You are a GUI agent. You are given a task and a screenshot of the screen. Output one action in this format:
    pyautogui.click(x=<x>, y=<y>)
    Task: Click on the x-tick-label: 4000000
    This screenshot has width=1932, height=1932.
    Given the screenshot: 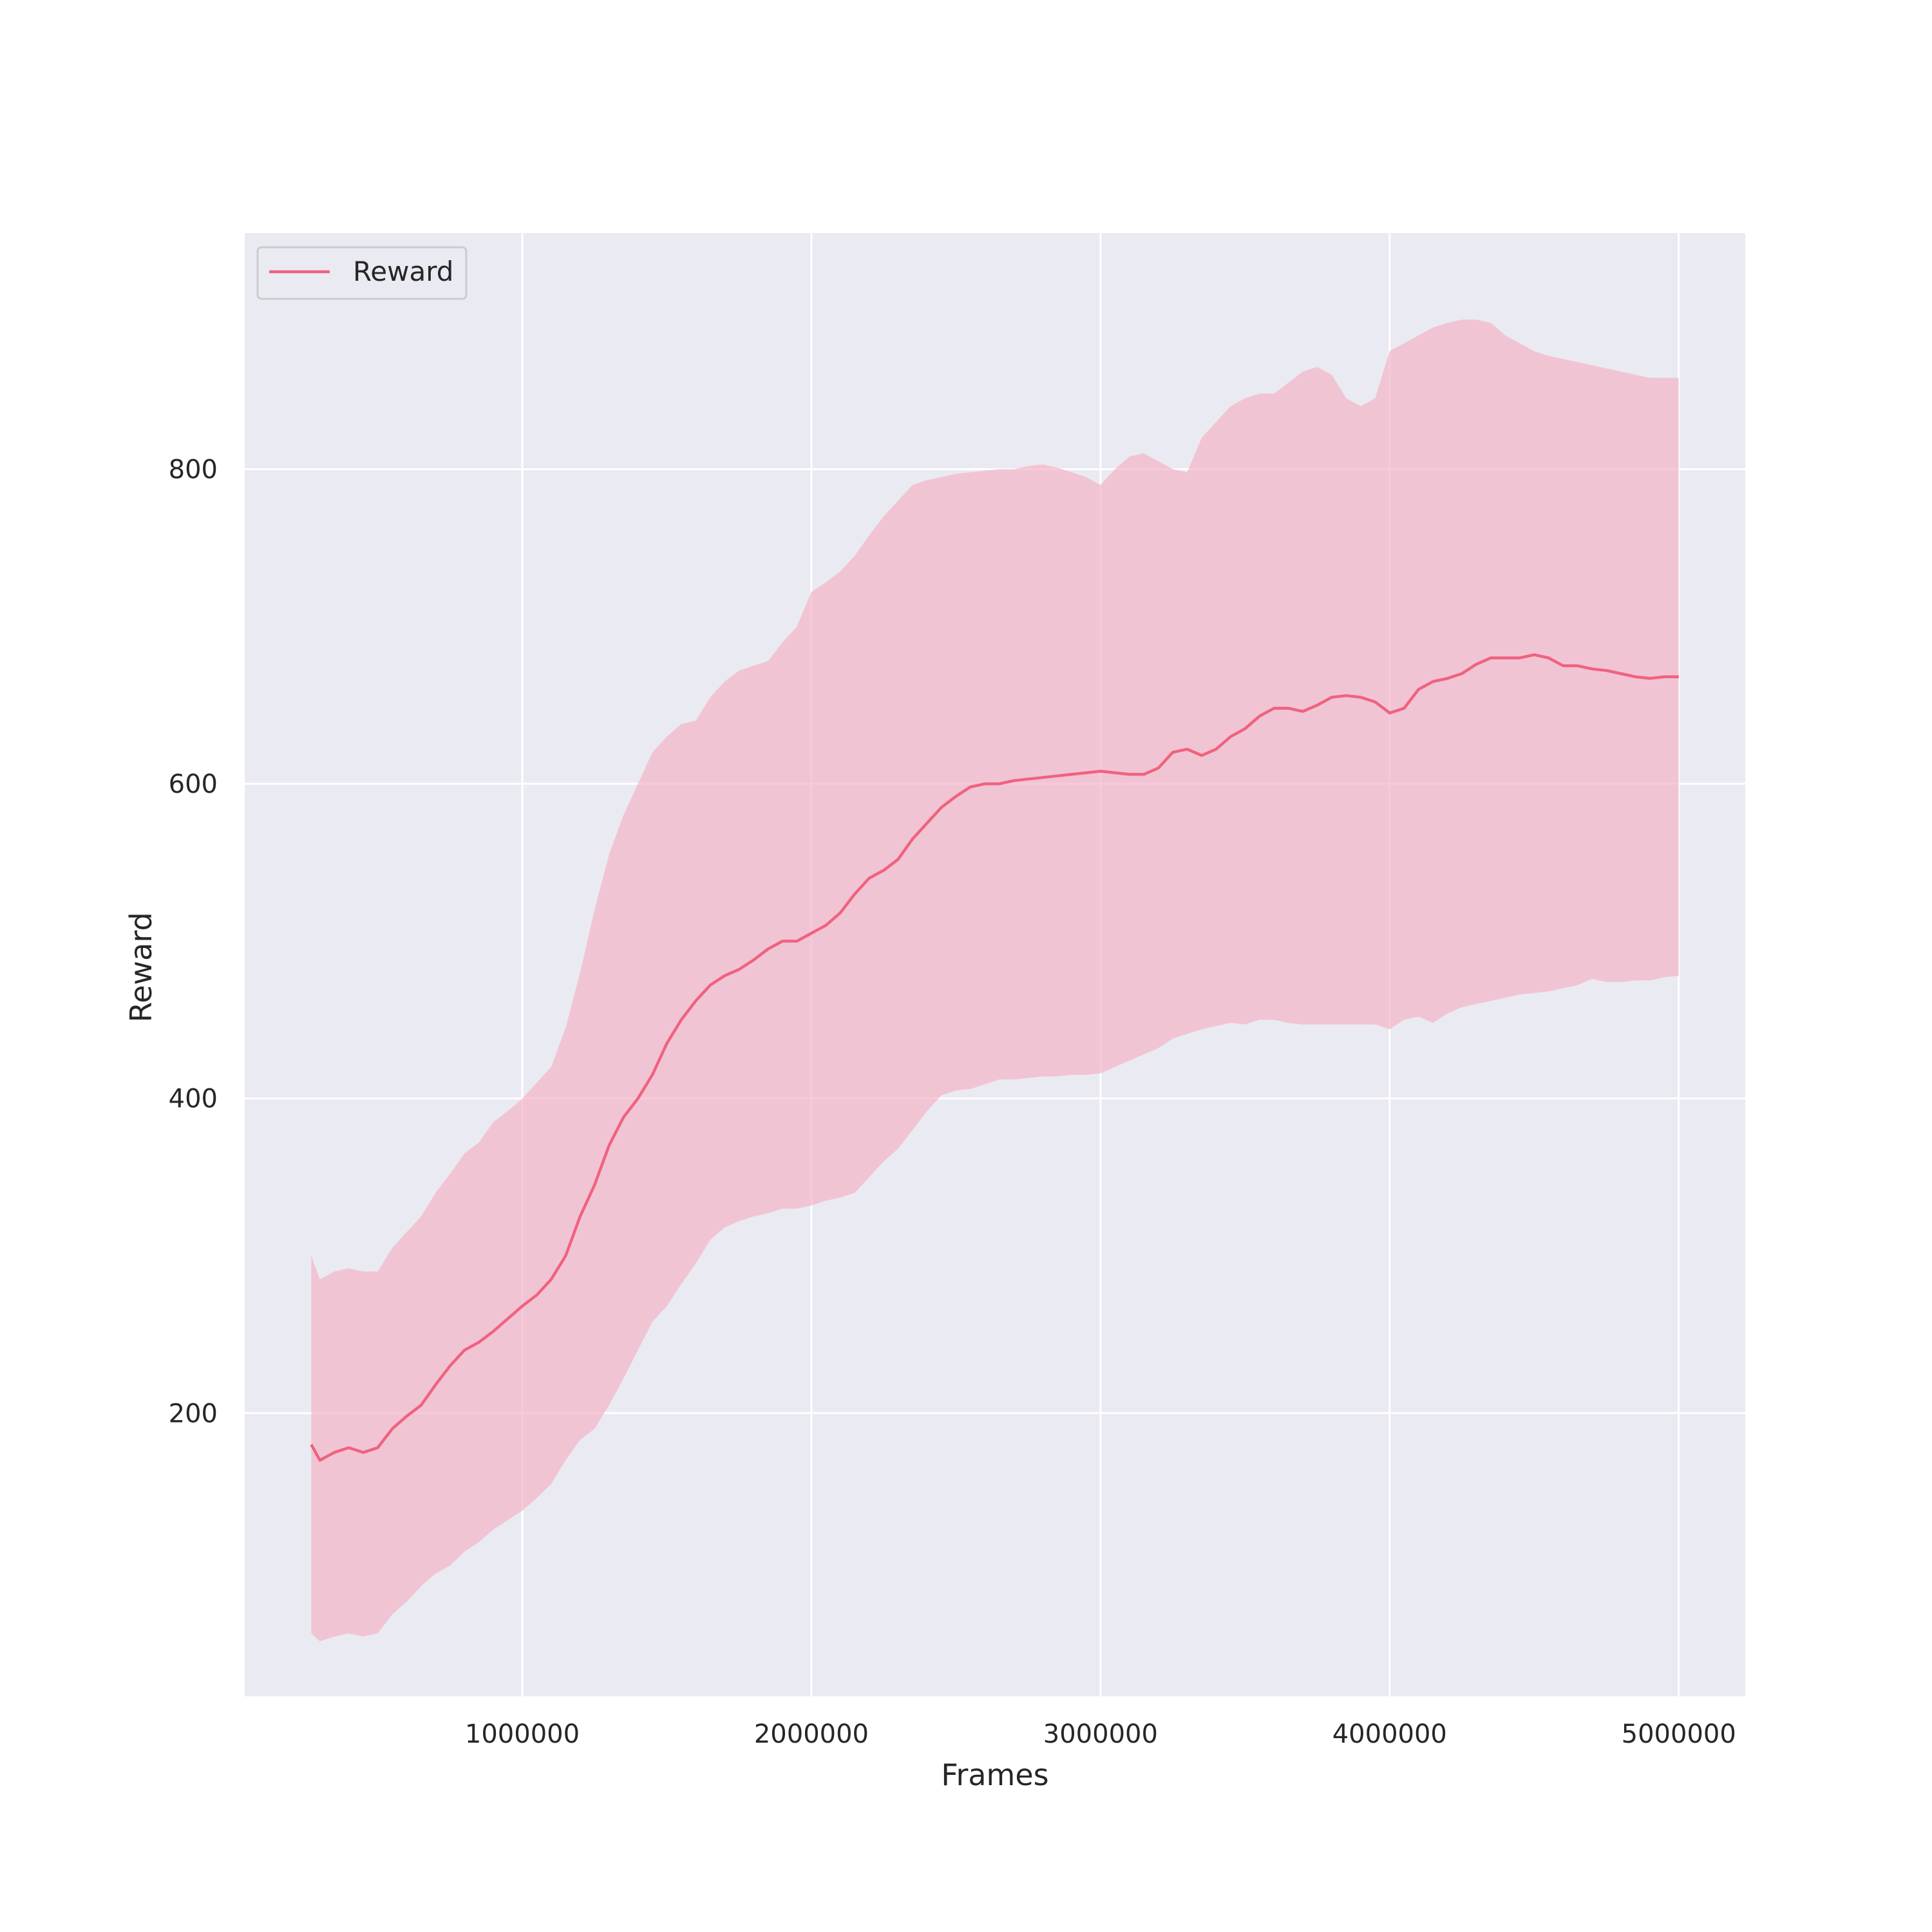 What is the action you would take?
    pyautogui.click(x=1389, y=1734)
    